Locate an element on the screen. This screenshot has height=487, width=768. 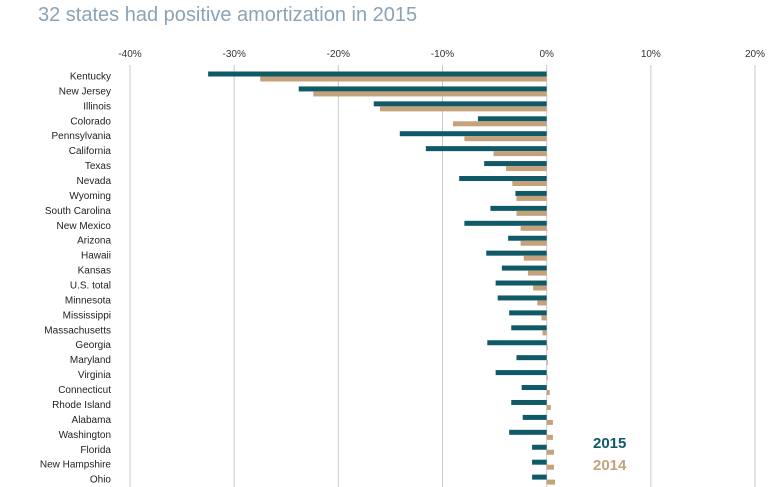
x-tick-label: 10% is located at coordinates (651, 54).